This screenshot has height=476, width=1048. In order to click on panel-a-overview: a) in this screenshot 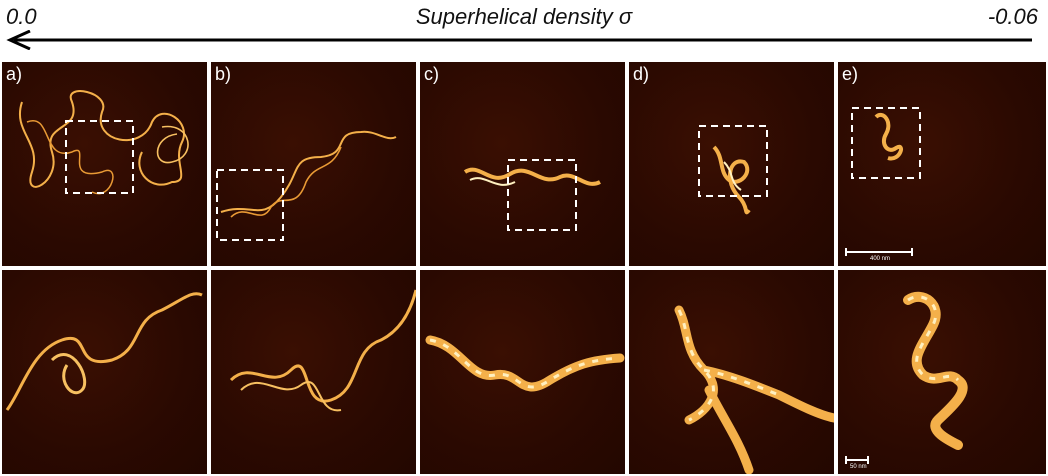, I will do `click(104, 164)`.